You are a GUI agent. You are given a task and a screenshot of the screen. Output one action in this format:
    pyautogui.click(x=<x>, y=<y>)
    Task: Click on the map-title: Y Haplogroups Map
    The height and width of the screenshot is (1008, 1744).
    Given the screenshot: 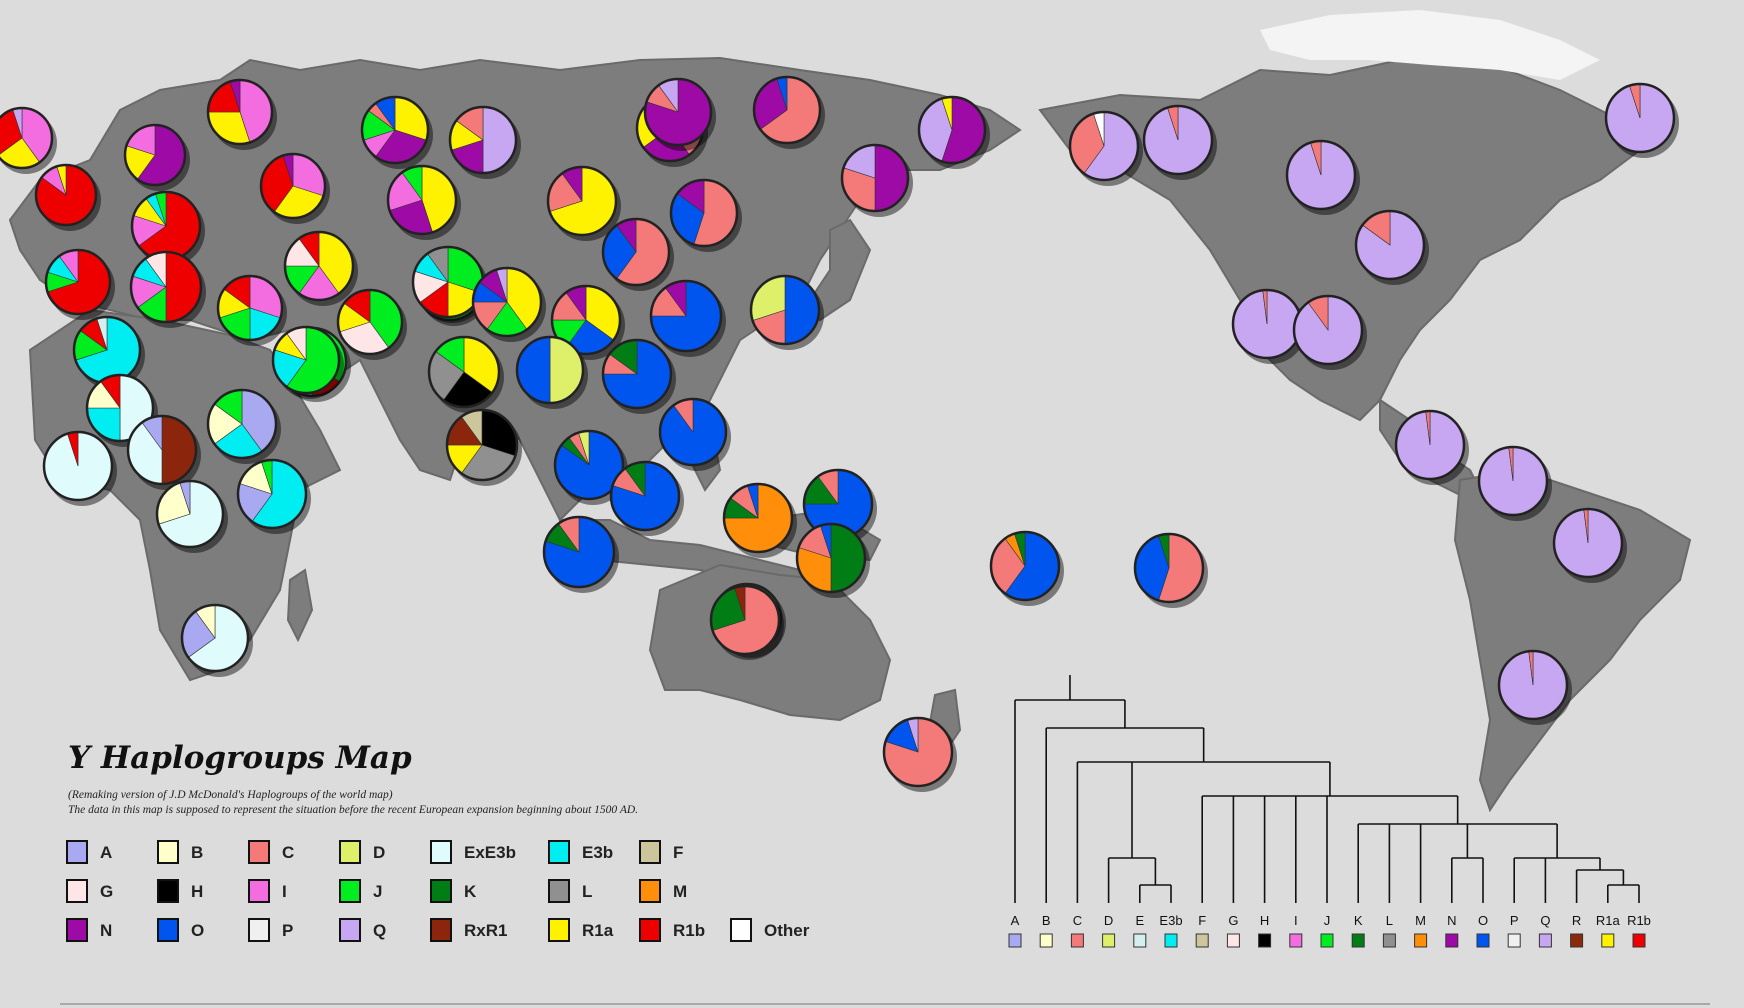 What is the action you would take?
    pyautogui.click(x=240, y=758)
    